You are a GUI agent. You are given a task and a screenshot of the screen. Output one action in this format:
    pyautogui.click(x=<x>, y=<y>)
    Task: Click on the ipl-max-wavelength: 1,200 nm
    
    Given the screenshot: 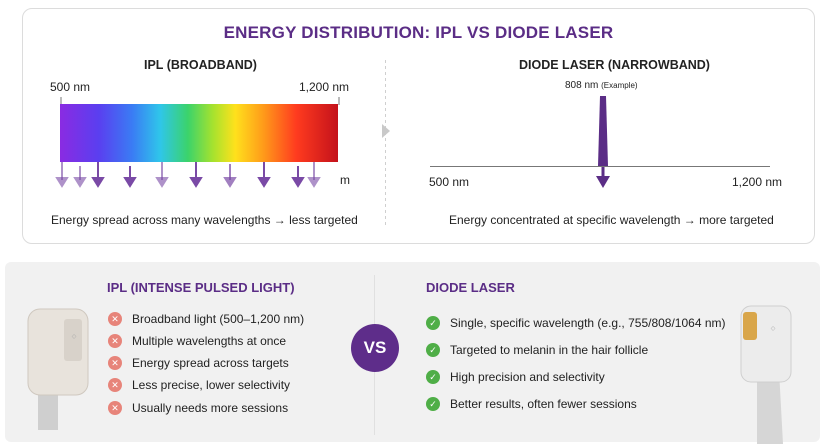 What is the action you would take?
    pyautogui.click(x=324, y=87)
    